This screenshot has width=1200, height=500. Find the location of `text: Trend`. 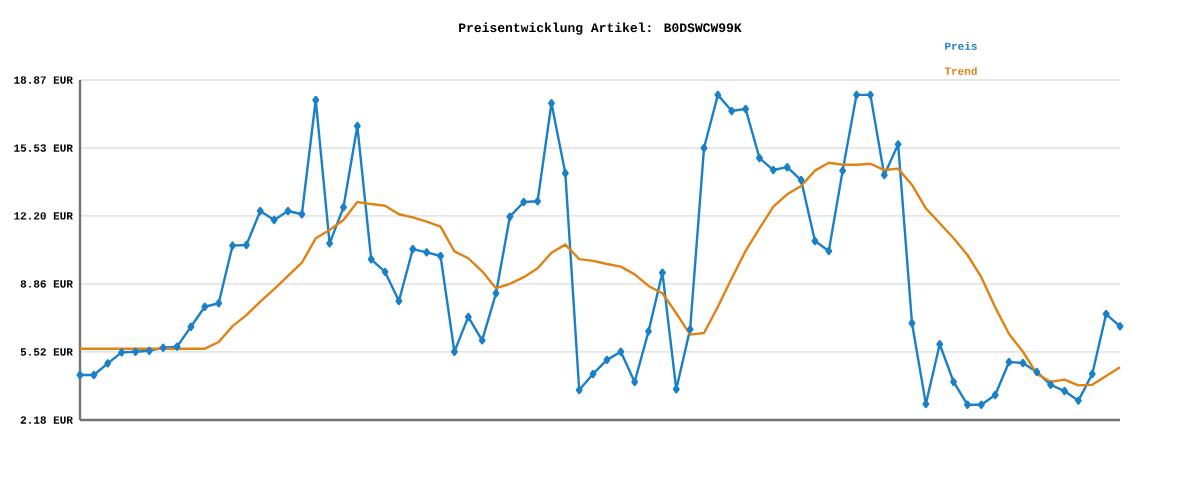

text: Trend is located at coordinates (960, 70).